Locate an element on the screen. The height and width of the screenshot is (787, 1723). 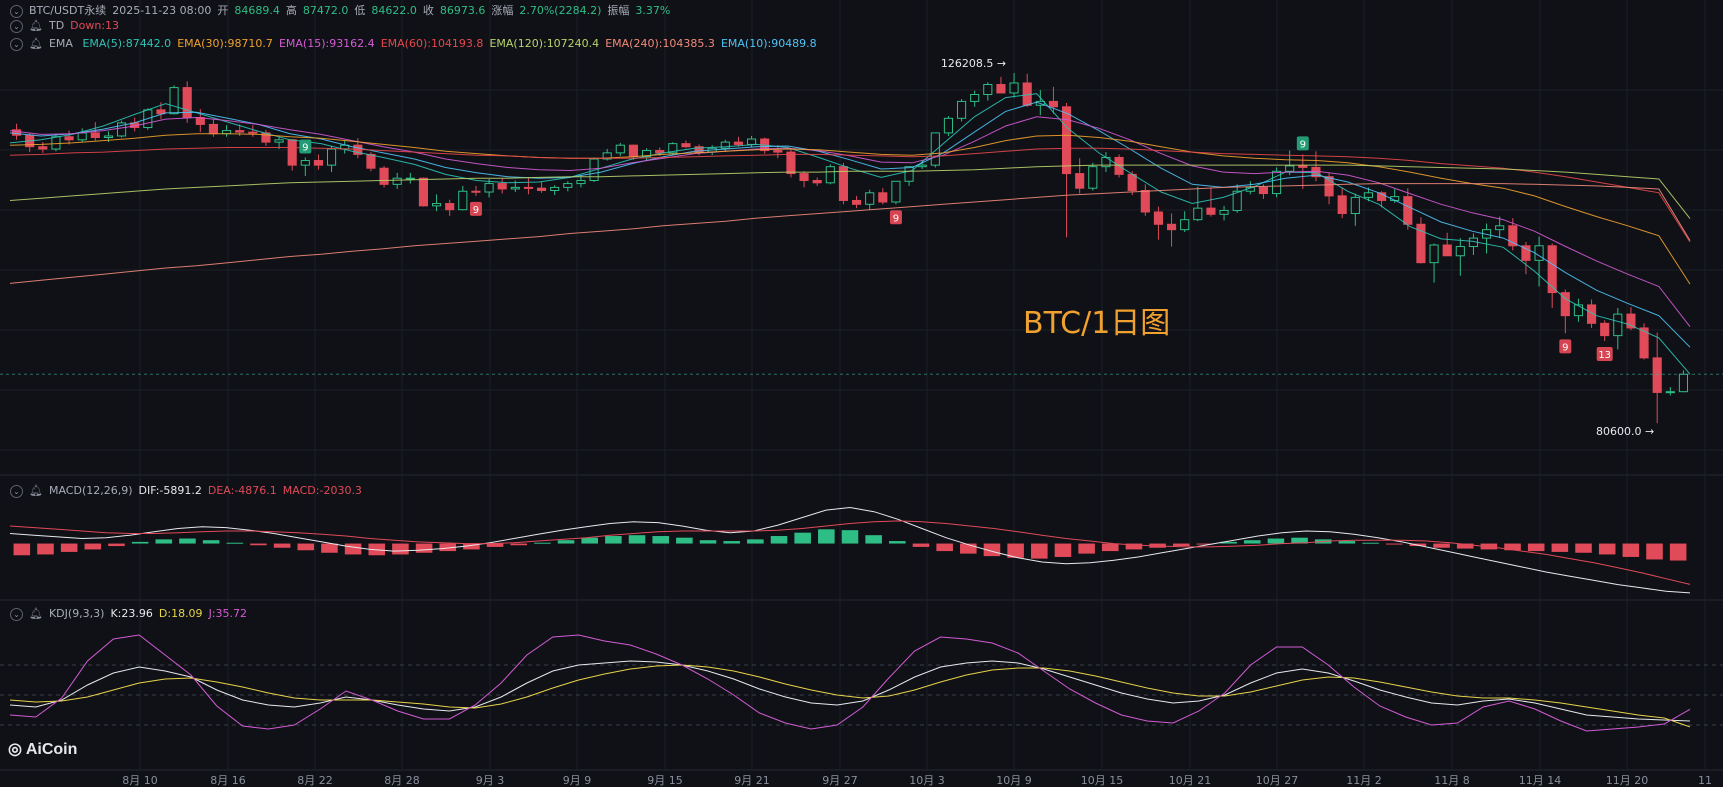
ema-item: EMA(10):90489.8 is located at coordinates (768, 43).